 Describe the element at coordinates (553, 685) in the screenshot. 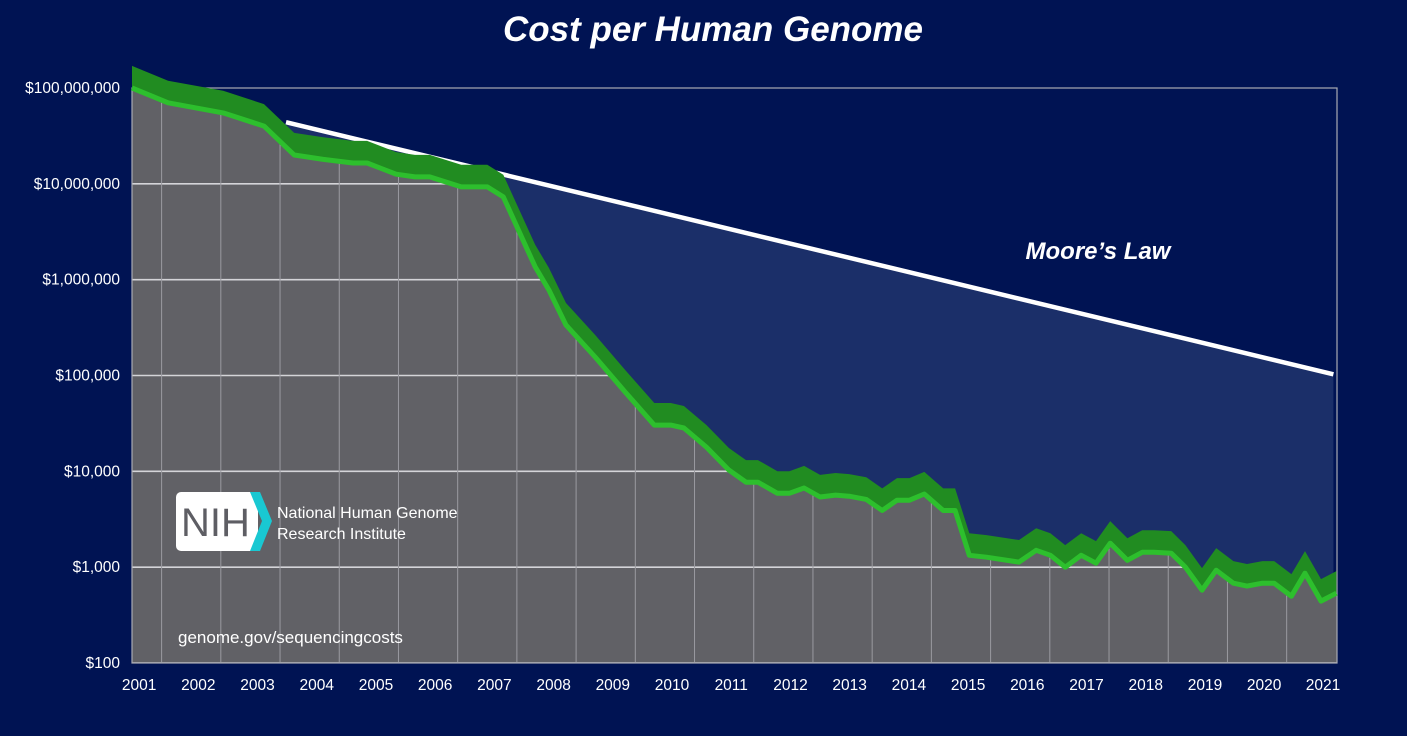

I see `x-tick-label: 2008` at that location.